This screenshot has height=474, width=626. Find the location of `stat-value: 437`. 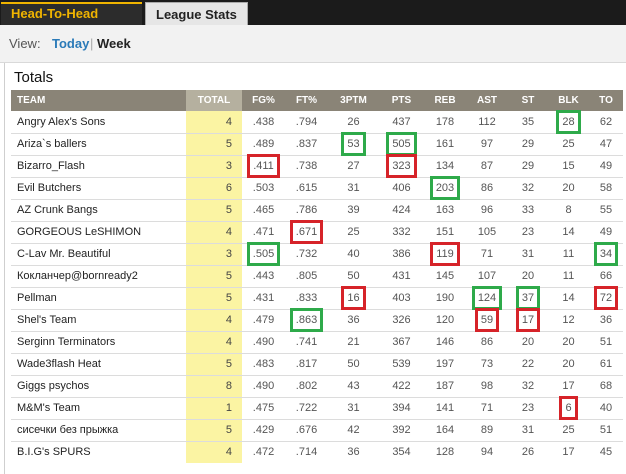

stat-value: 437 is located at coordinates (401, 121).